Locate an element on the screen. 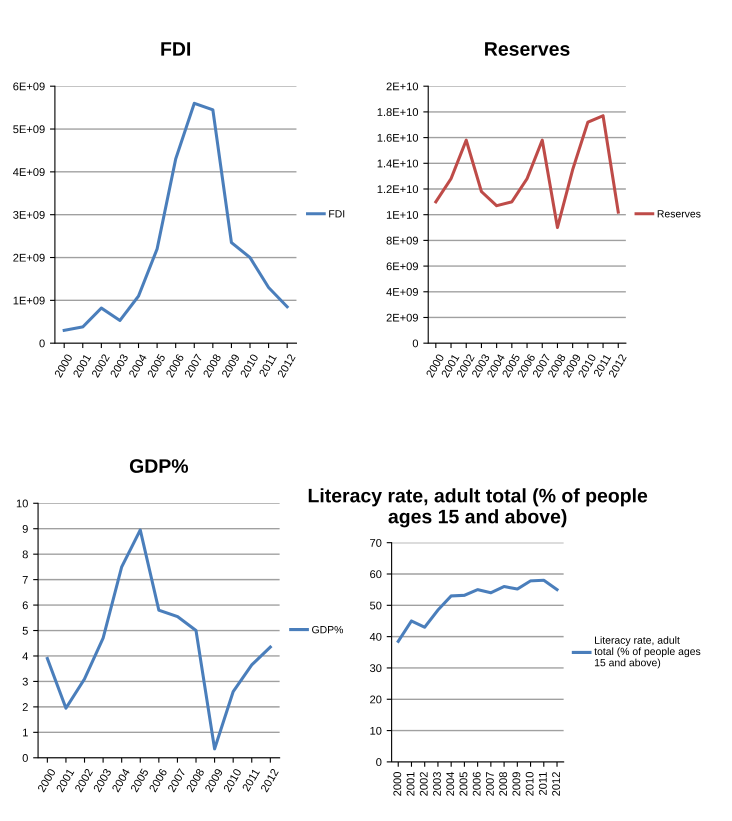 Image resolution: width=732 pixels, height=821 pixels. y-tick-label: 3 is located at coordinates (25, 682).